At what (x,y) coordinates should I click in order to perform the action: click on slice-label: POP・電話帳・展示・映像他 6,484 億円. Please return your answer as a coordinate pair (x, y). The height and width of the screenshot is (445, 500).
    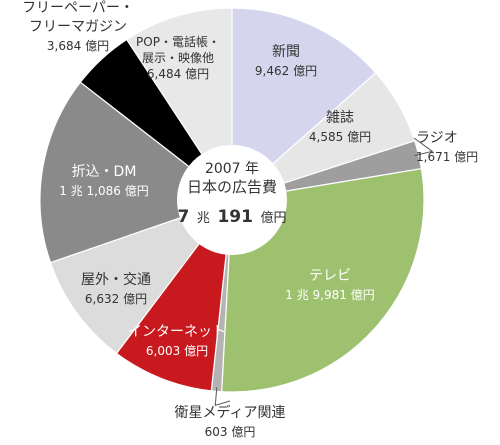
    Looking at the image, I should click on (178, 57).